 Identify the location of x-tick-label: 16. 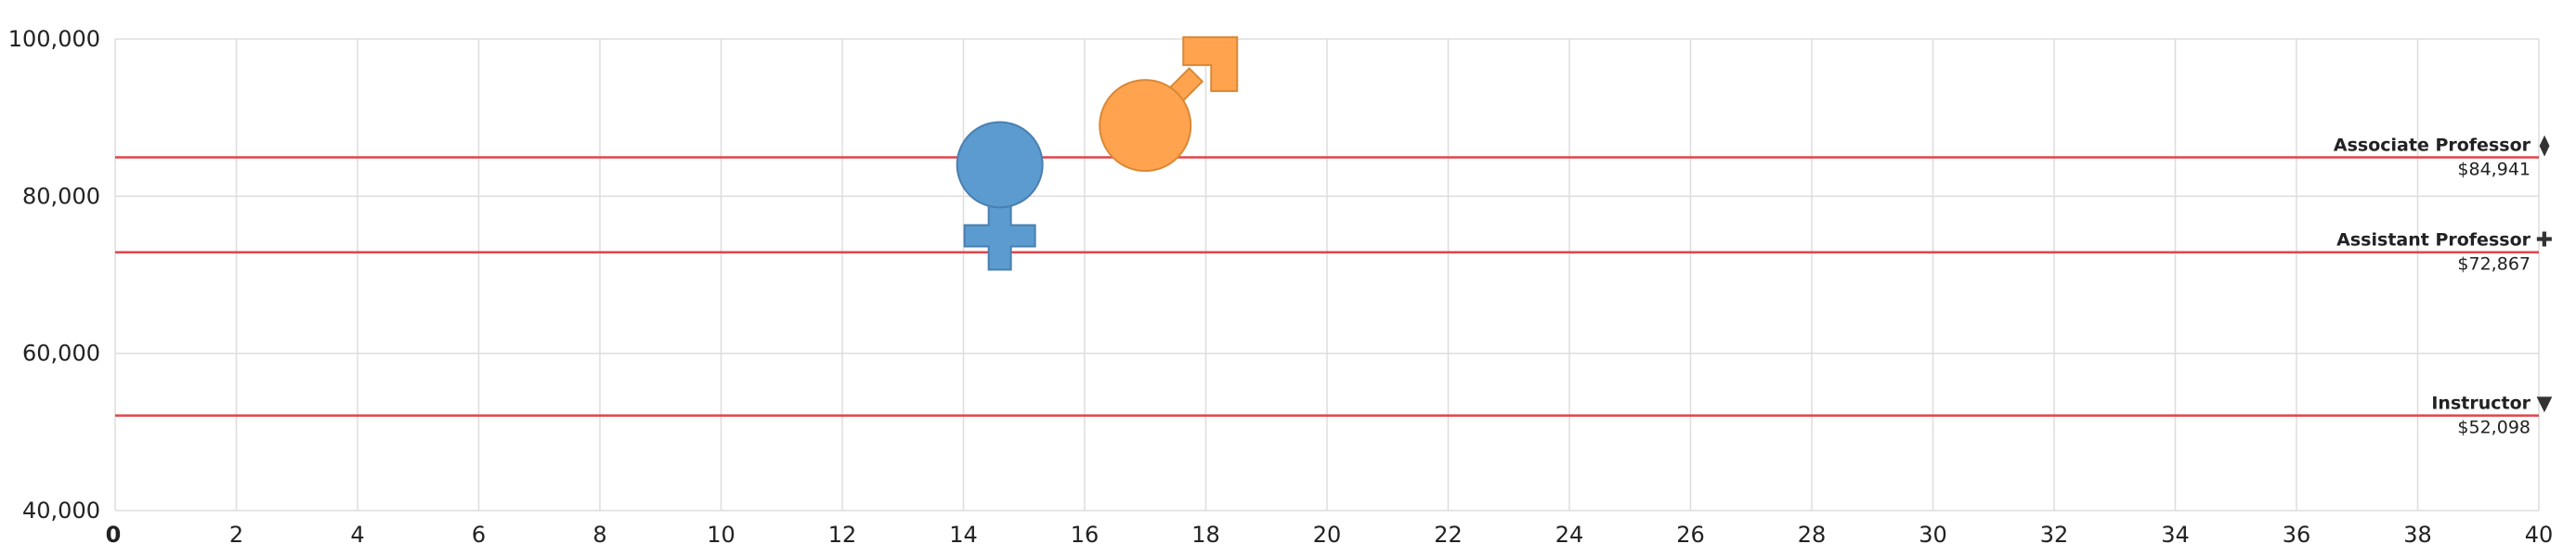
(1085, 535).